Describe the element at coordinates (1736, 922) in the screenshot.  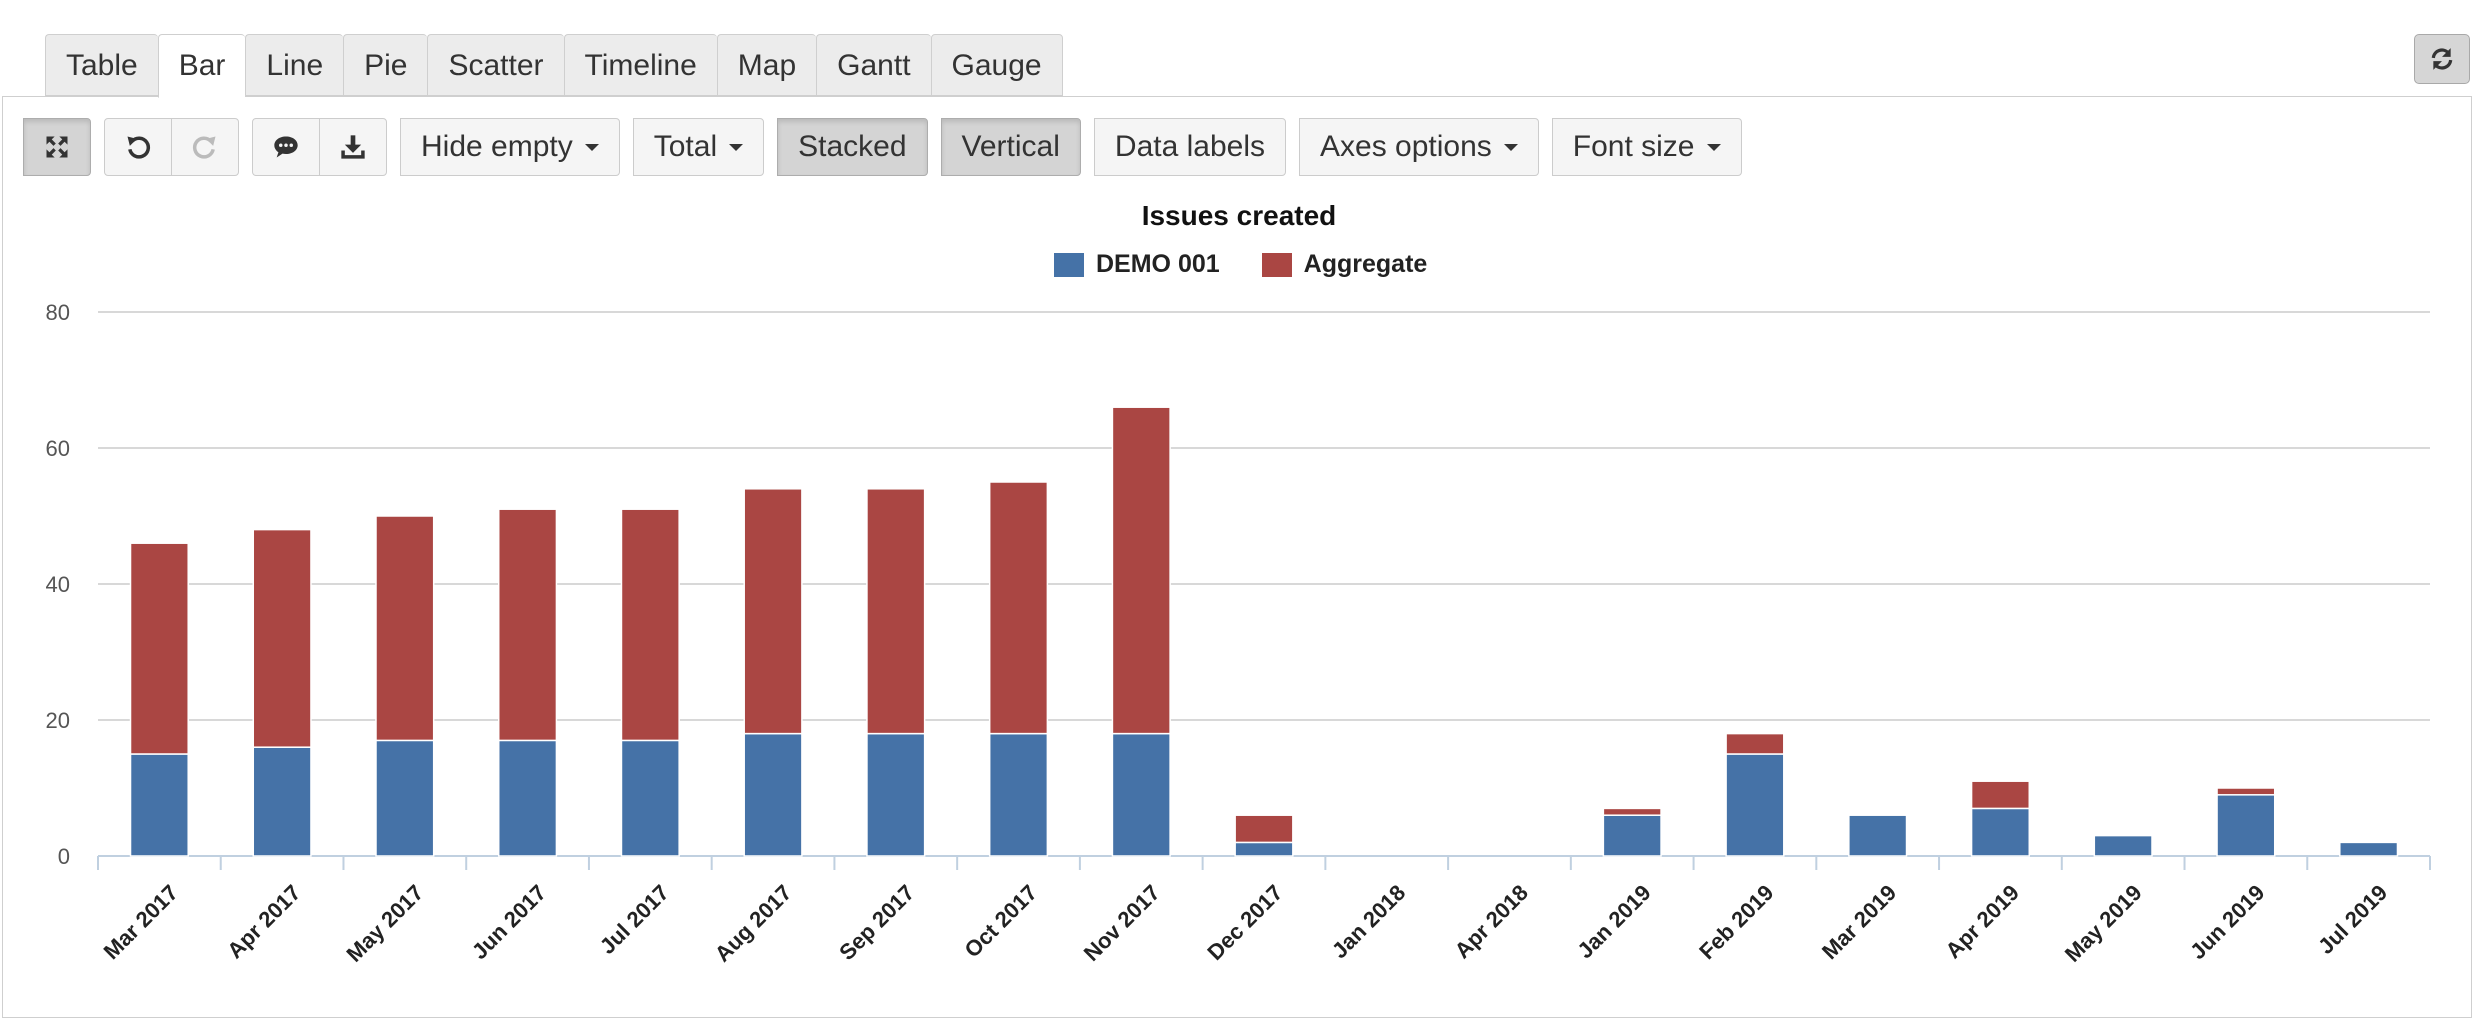
I see `x-tick-label: Feb 2019` at that location.